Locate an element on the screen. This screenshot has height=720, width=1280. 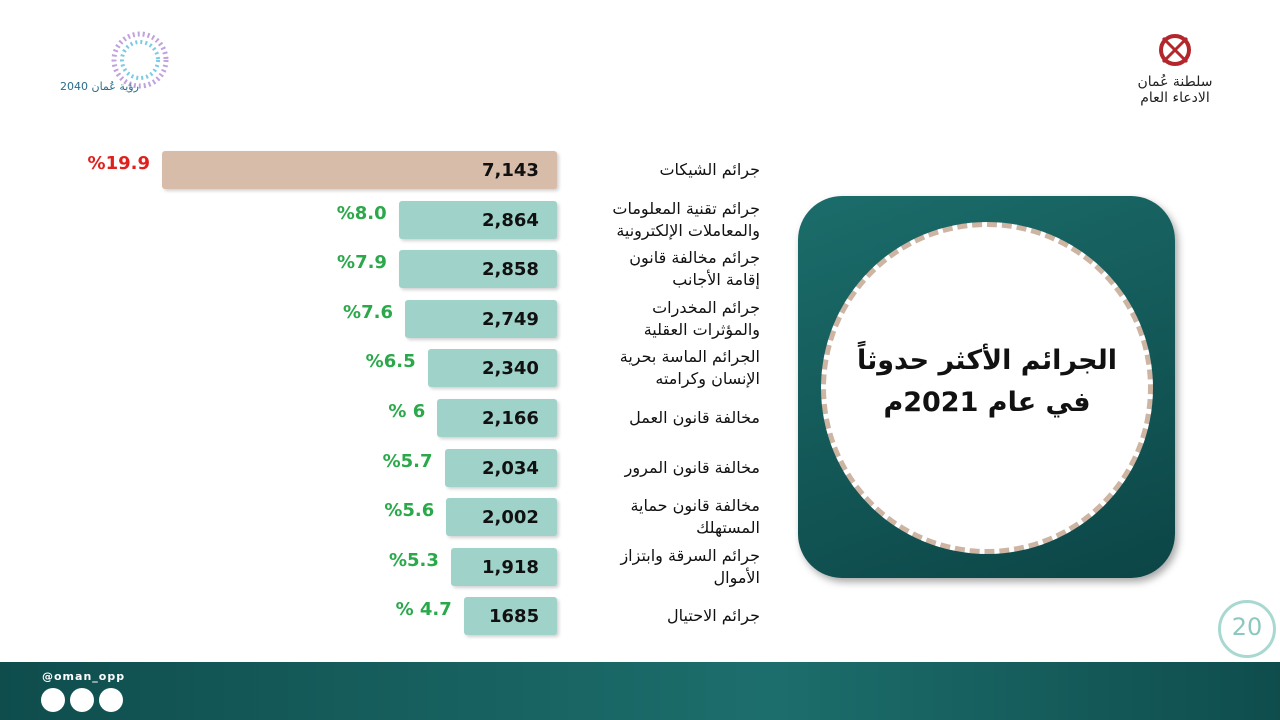
vision-text: رؤية عُمان 2040 is located at coordinates (99, 86).